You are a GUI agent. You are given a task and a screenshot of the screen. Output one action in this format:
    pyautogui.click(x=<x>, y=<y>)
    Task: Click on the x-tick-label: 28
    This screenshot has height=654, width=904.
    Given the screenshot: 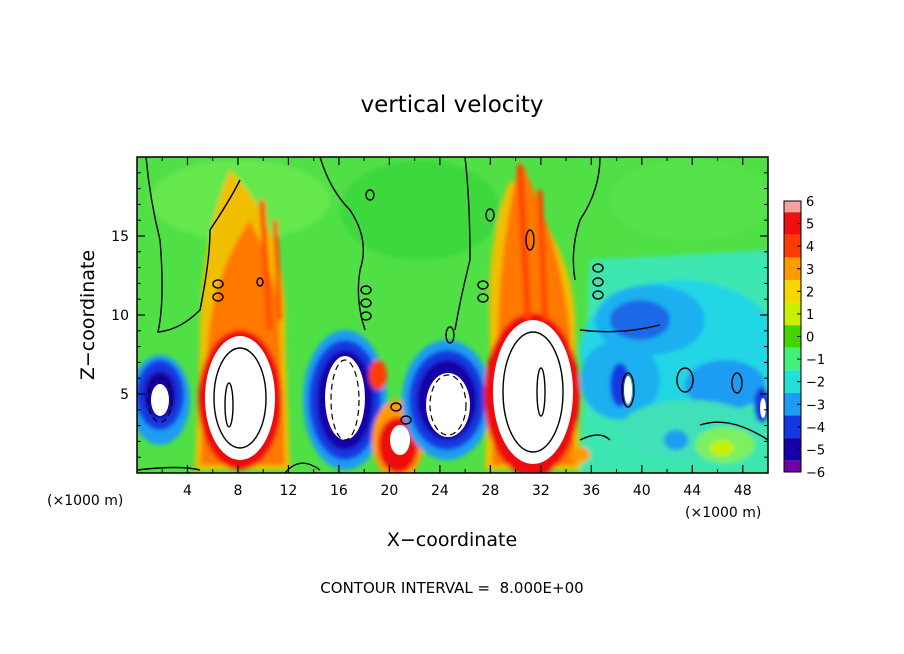 What is the action you would take?
    pyautogui.click(x=490, y=491)
    